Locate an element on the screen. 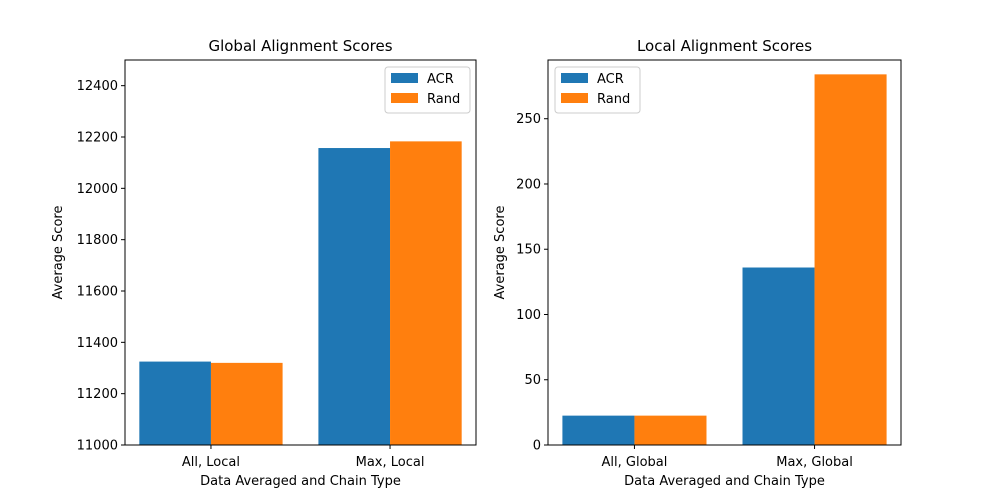 The image size is (1000, 500). y-tick-label: 11400 is located at coordinates (97, 343).